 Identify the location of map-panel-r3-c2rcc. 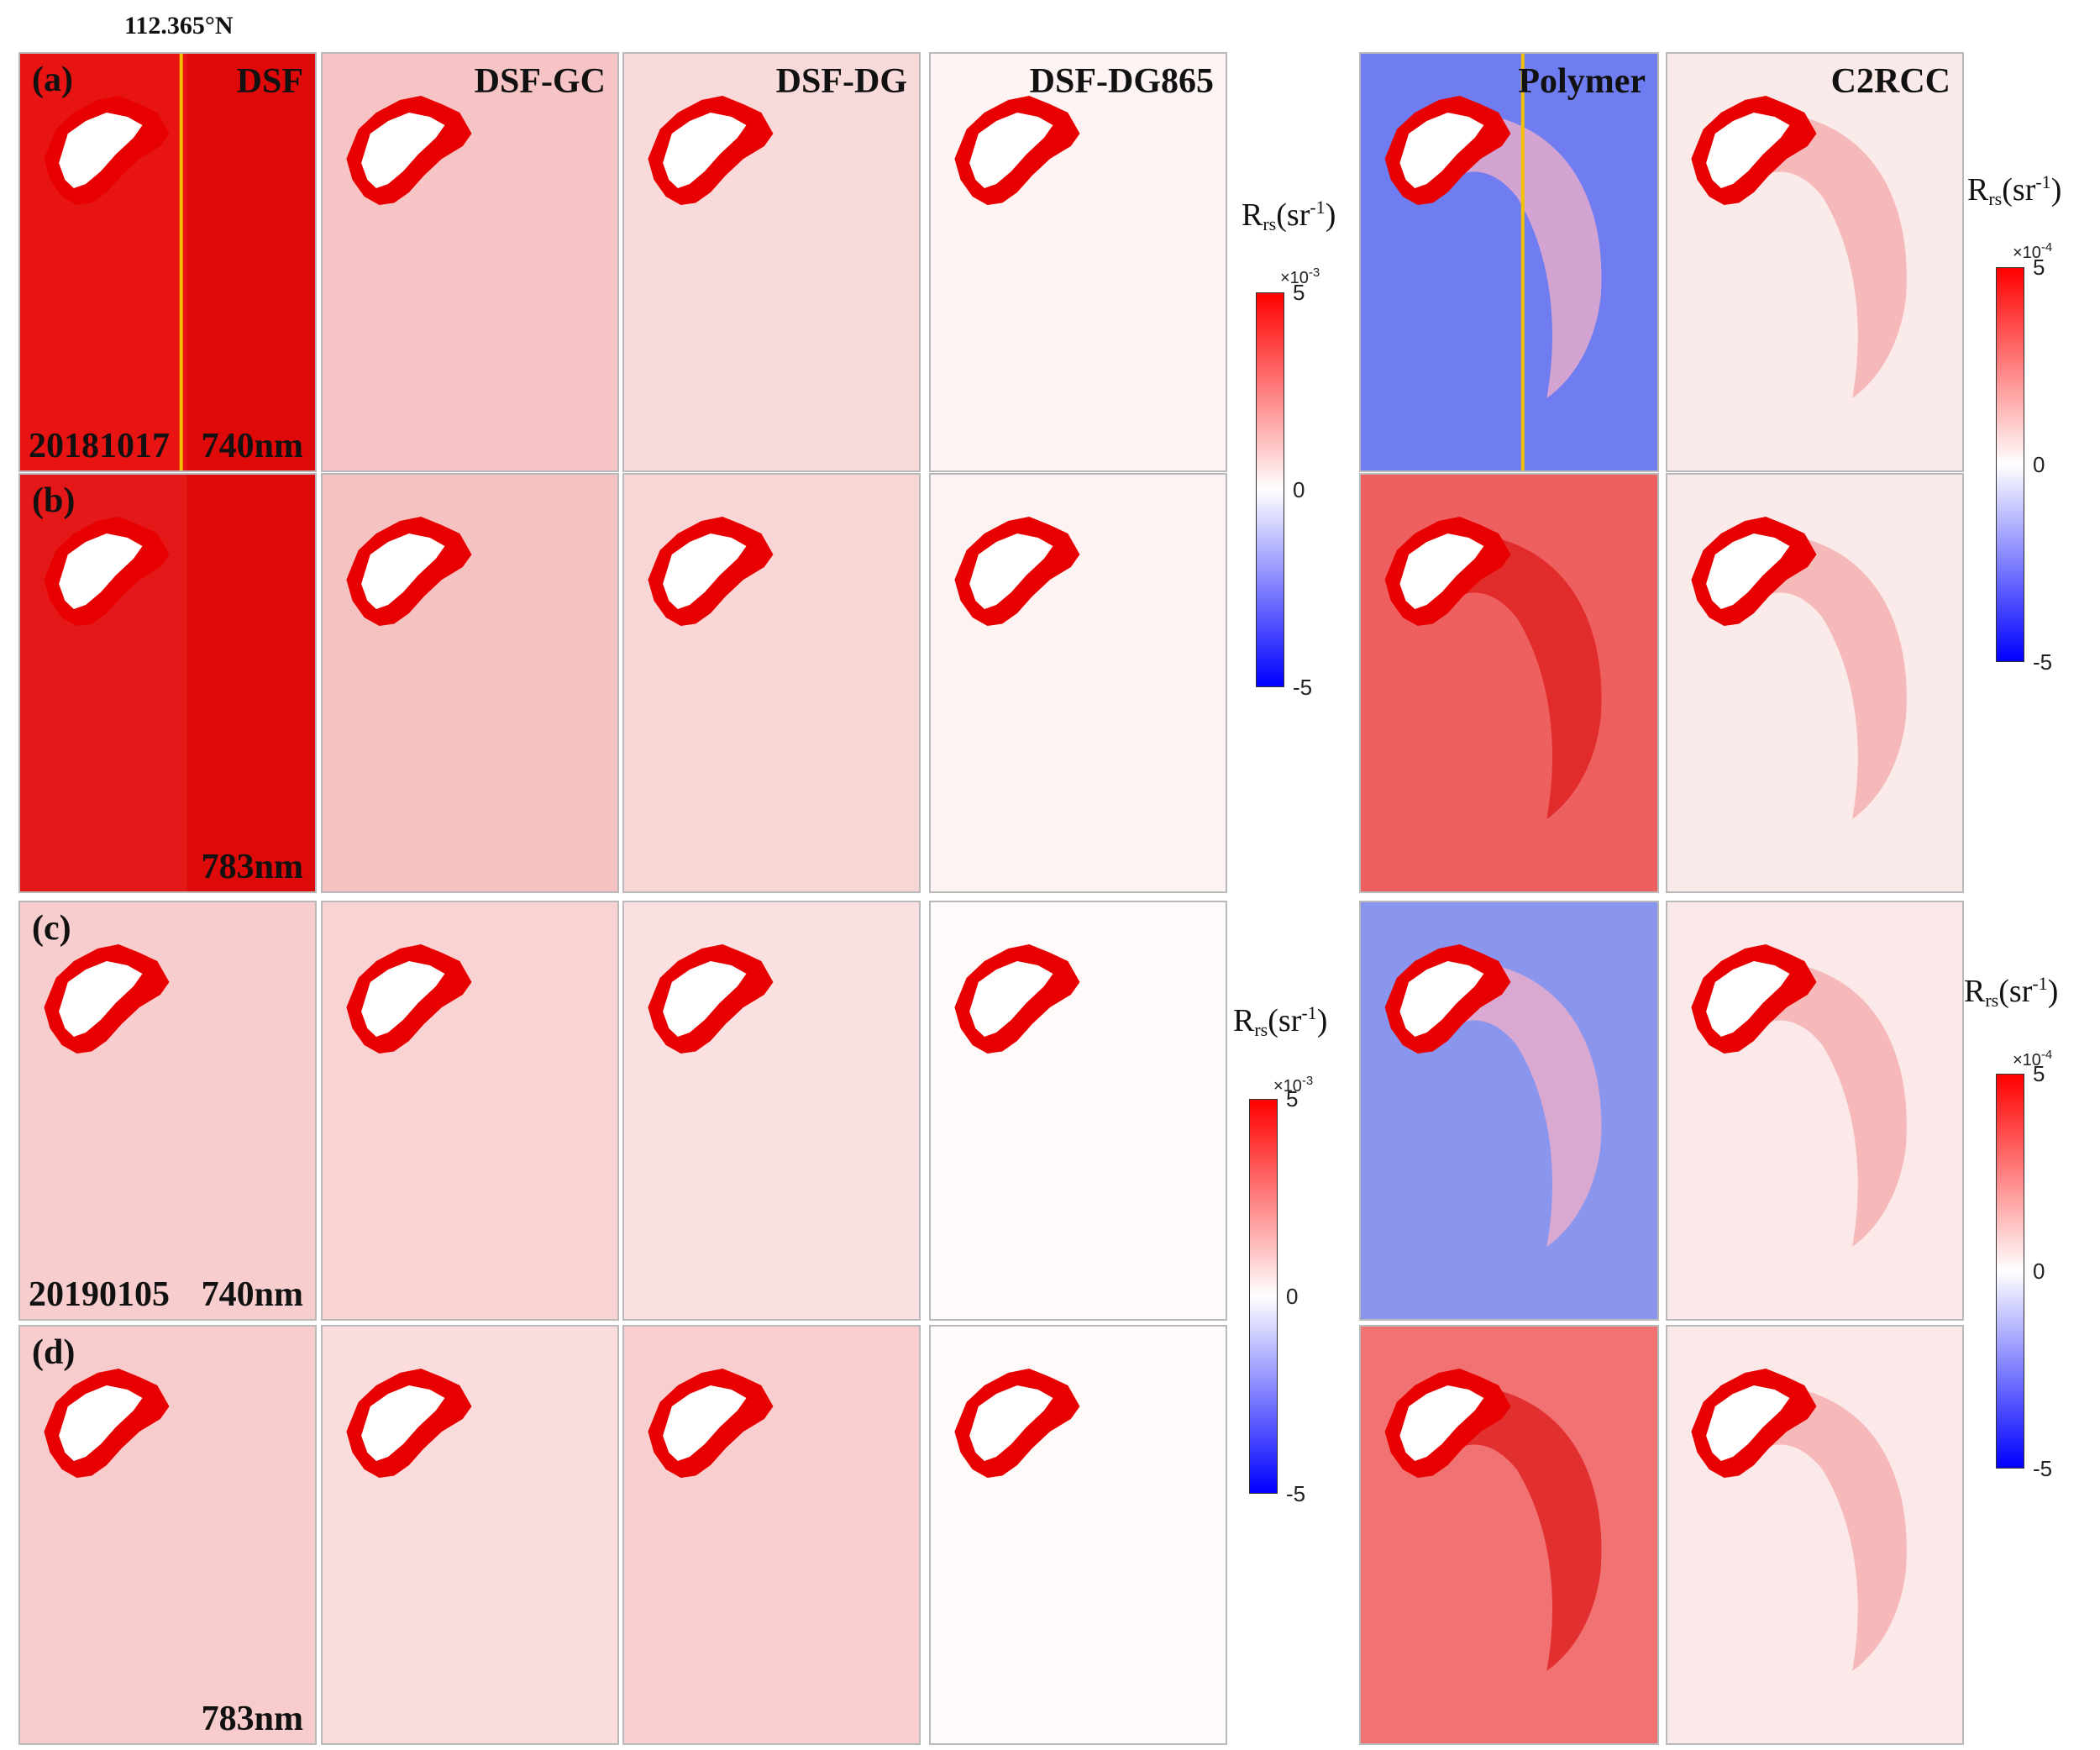
(1815, 1111).